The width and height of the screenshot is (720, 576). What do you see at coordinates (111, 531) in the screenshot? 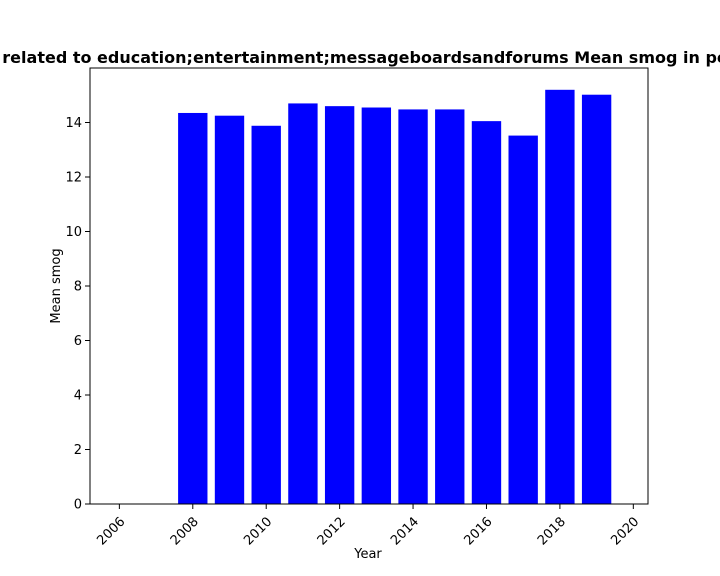
I see `x-tick-label: 2006` at bounding box center [111, 531].